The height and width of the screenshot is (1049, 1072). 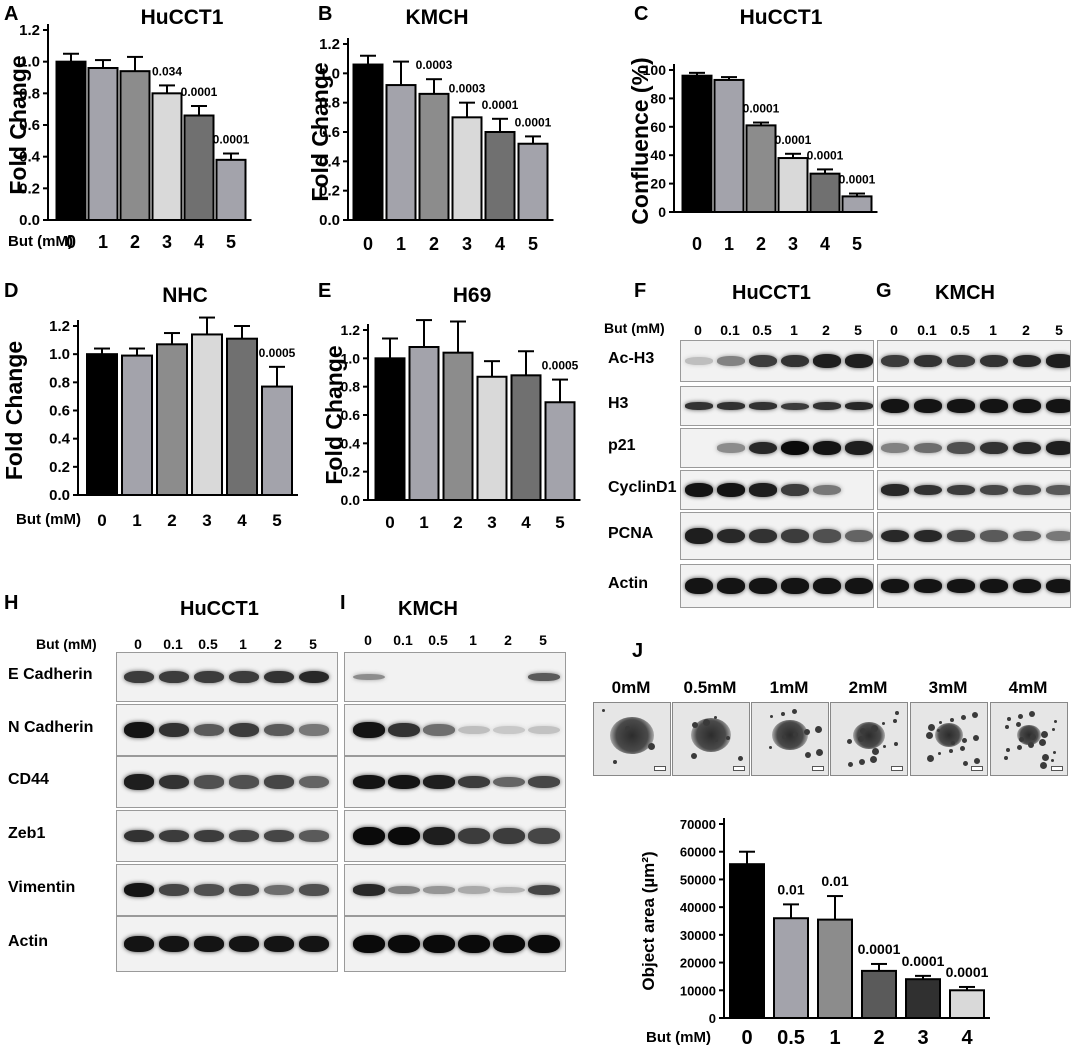 I want to click on scale-bar, so click(x=739, y=768).